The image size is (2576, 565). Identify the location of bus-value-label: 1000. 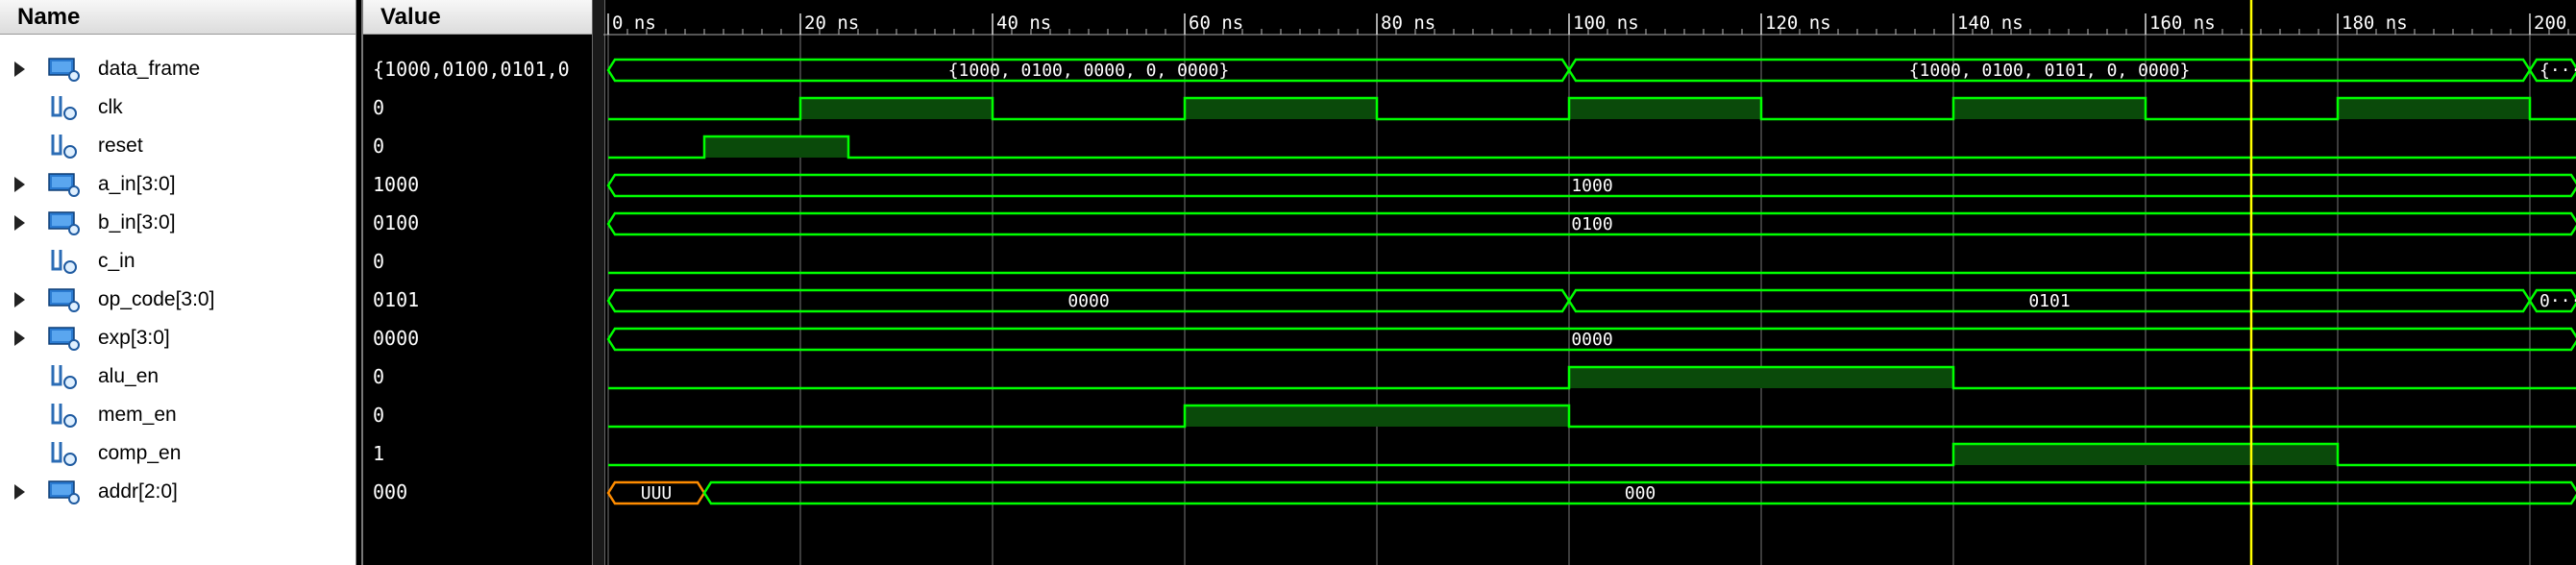
(1591, 186).